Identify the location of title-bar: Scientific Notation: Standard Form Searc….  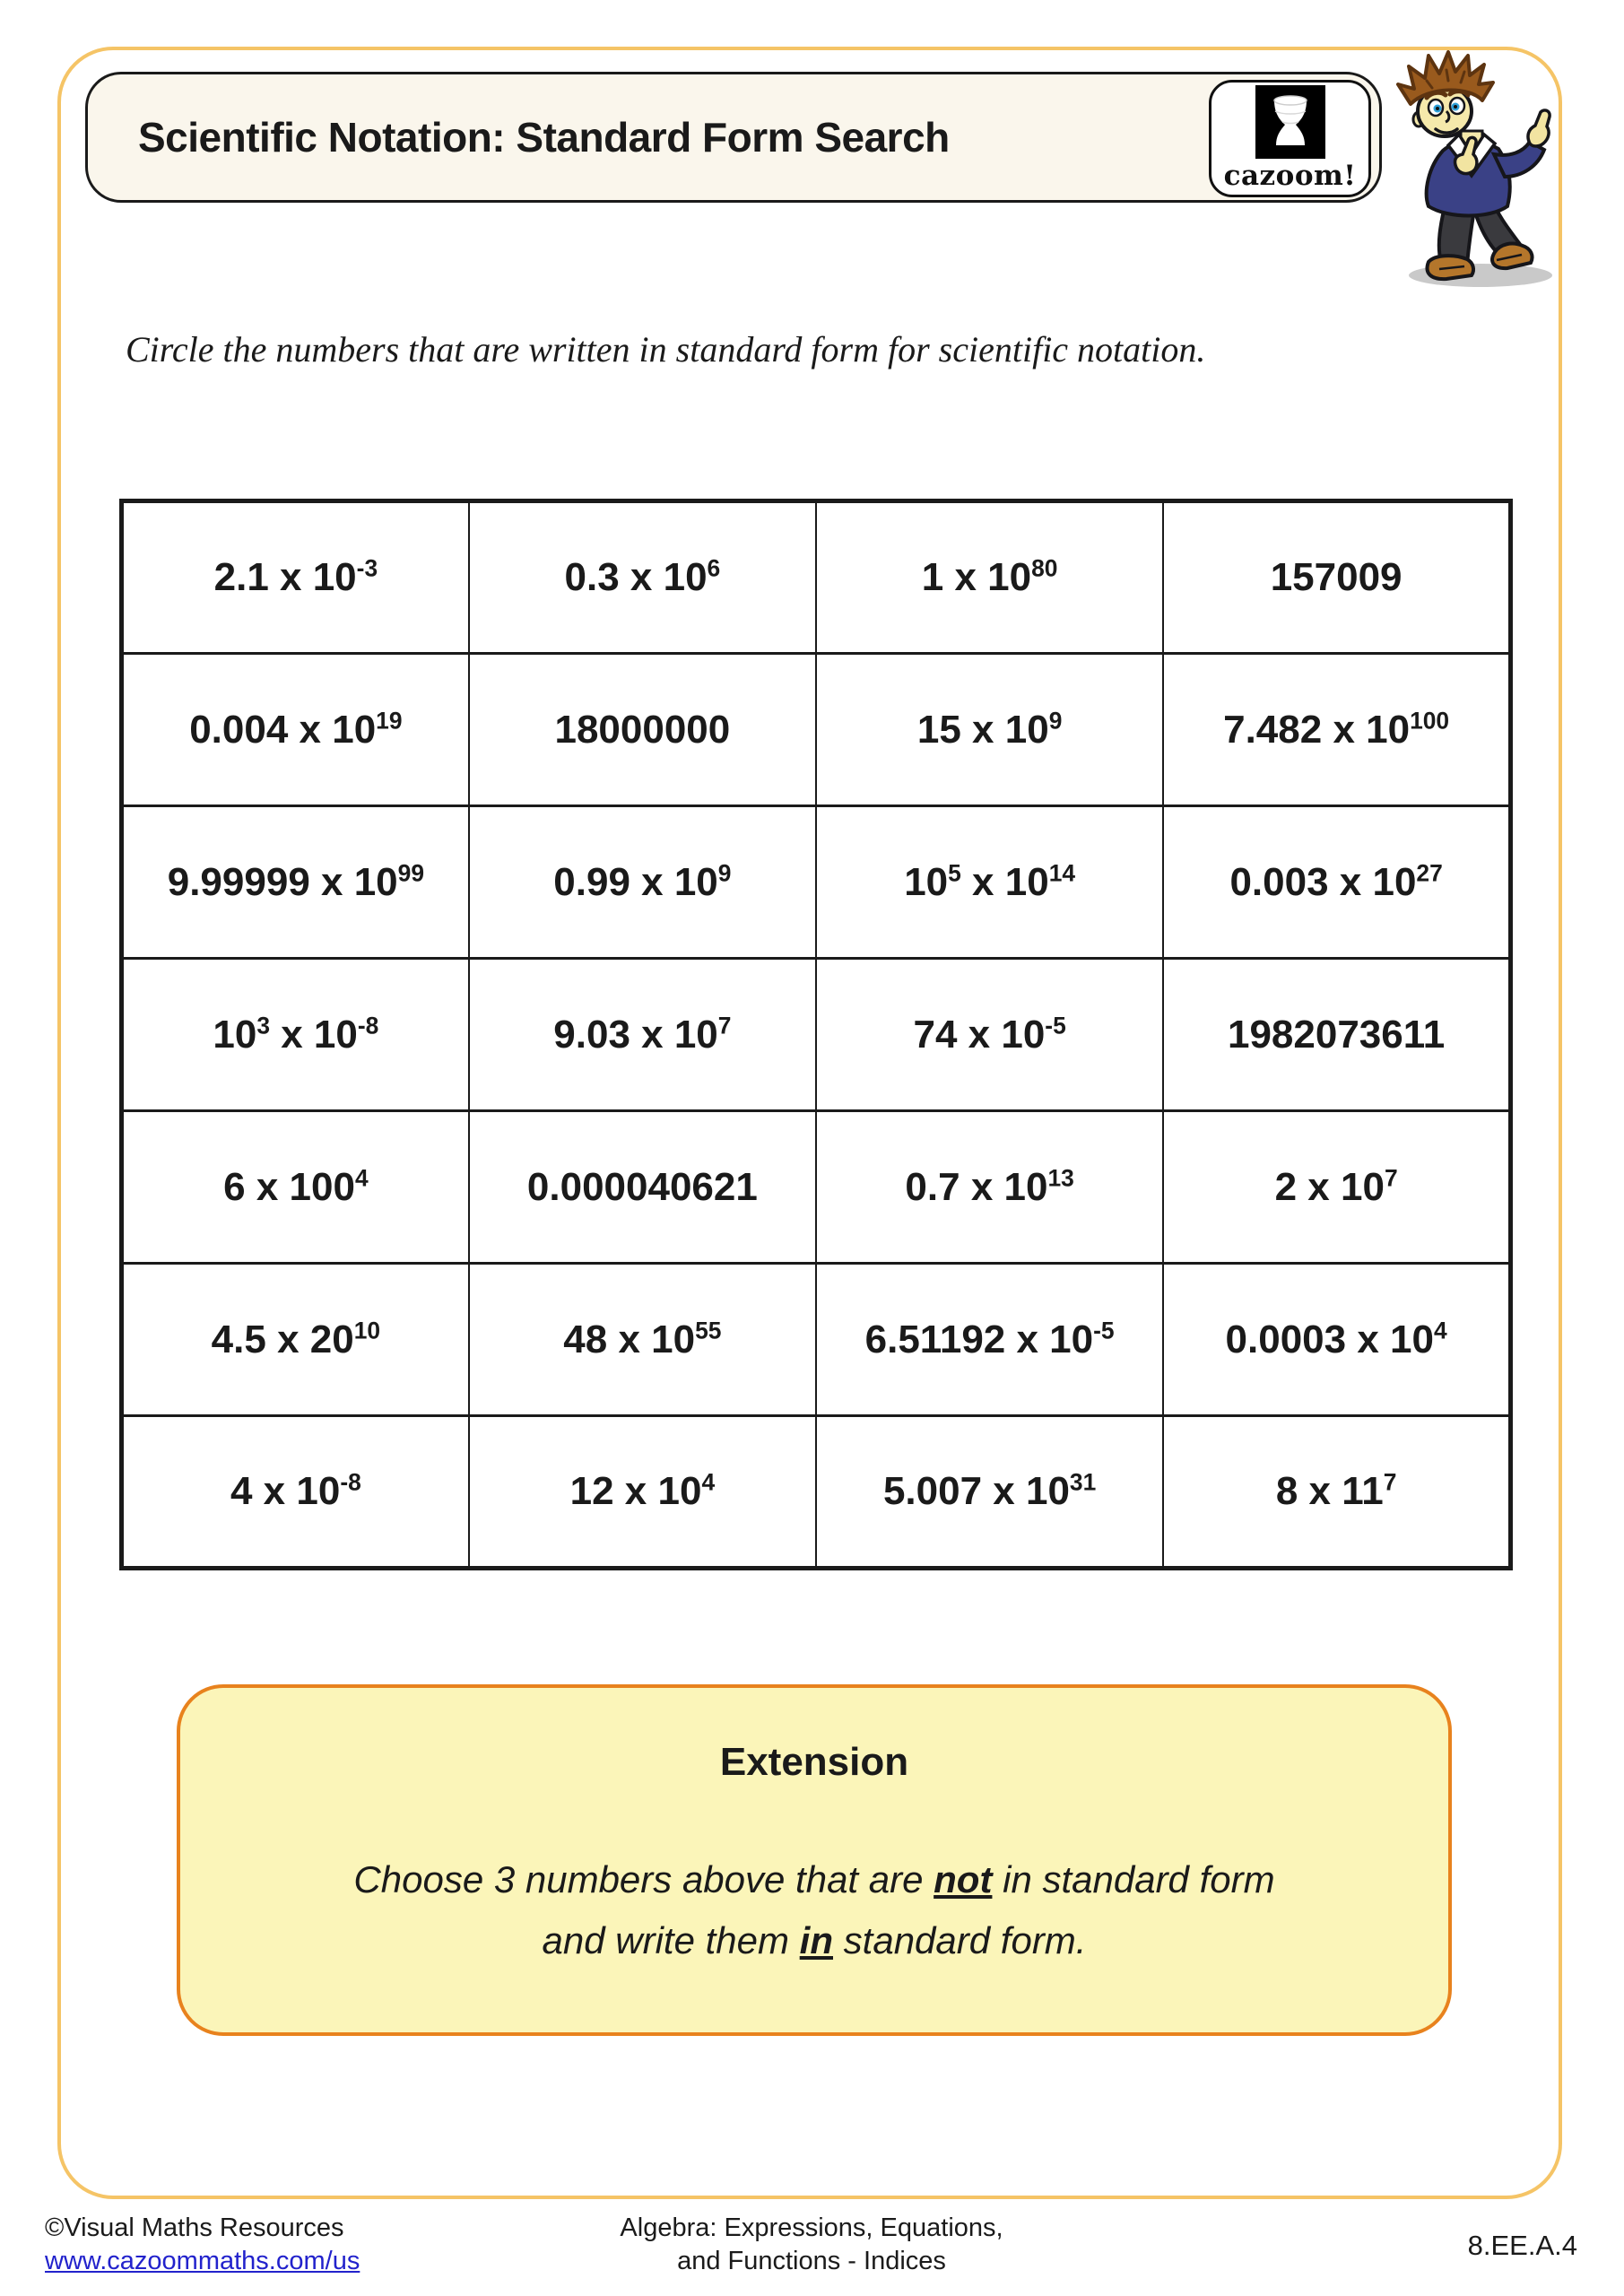
(733, 137).